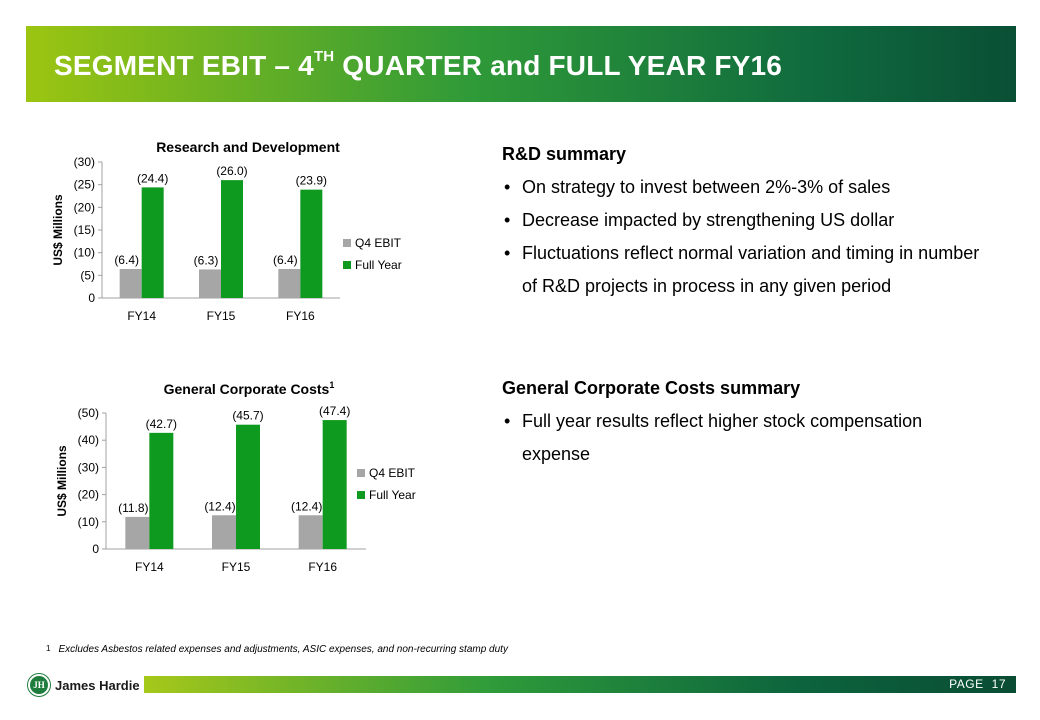  Describe the element at coordinates (87, 275) in the screenshot. I see `y-tick-label: (5)` at that location.